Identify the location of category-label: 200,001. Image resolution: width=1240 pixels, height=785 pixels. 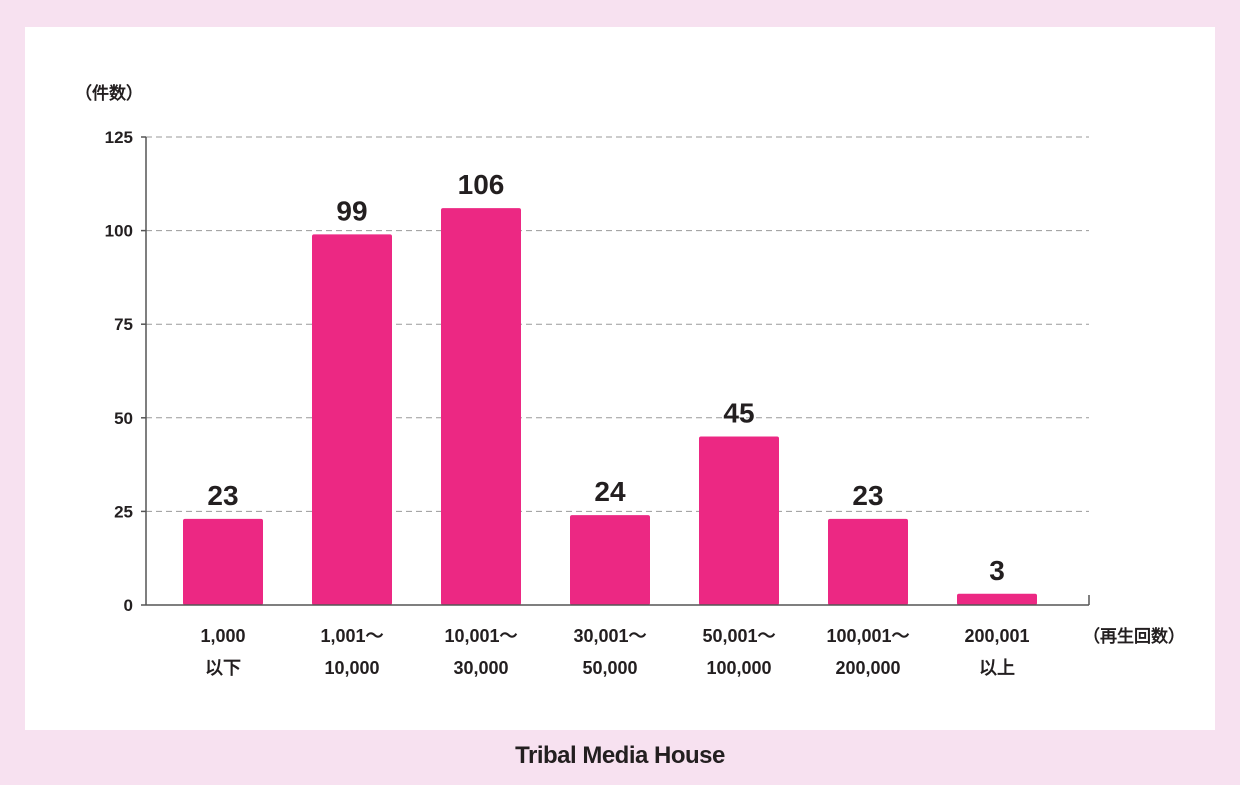
(996, 636).